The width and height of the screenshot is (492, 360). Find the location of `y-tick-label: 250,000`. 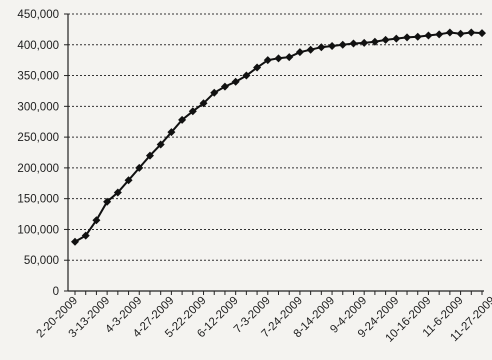

y-tick-label: 250,000 is located at coordinates (38, 138).